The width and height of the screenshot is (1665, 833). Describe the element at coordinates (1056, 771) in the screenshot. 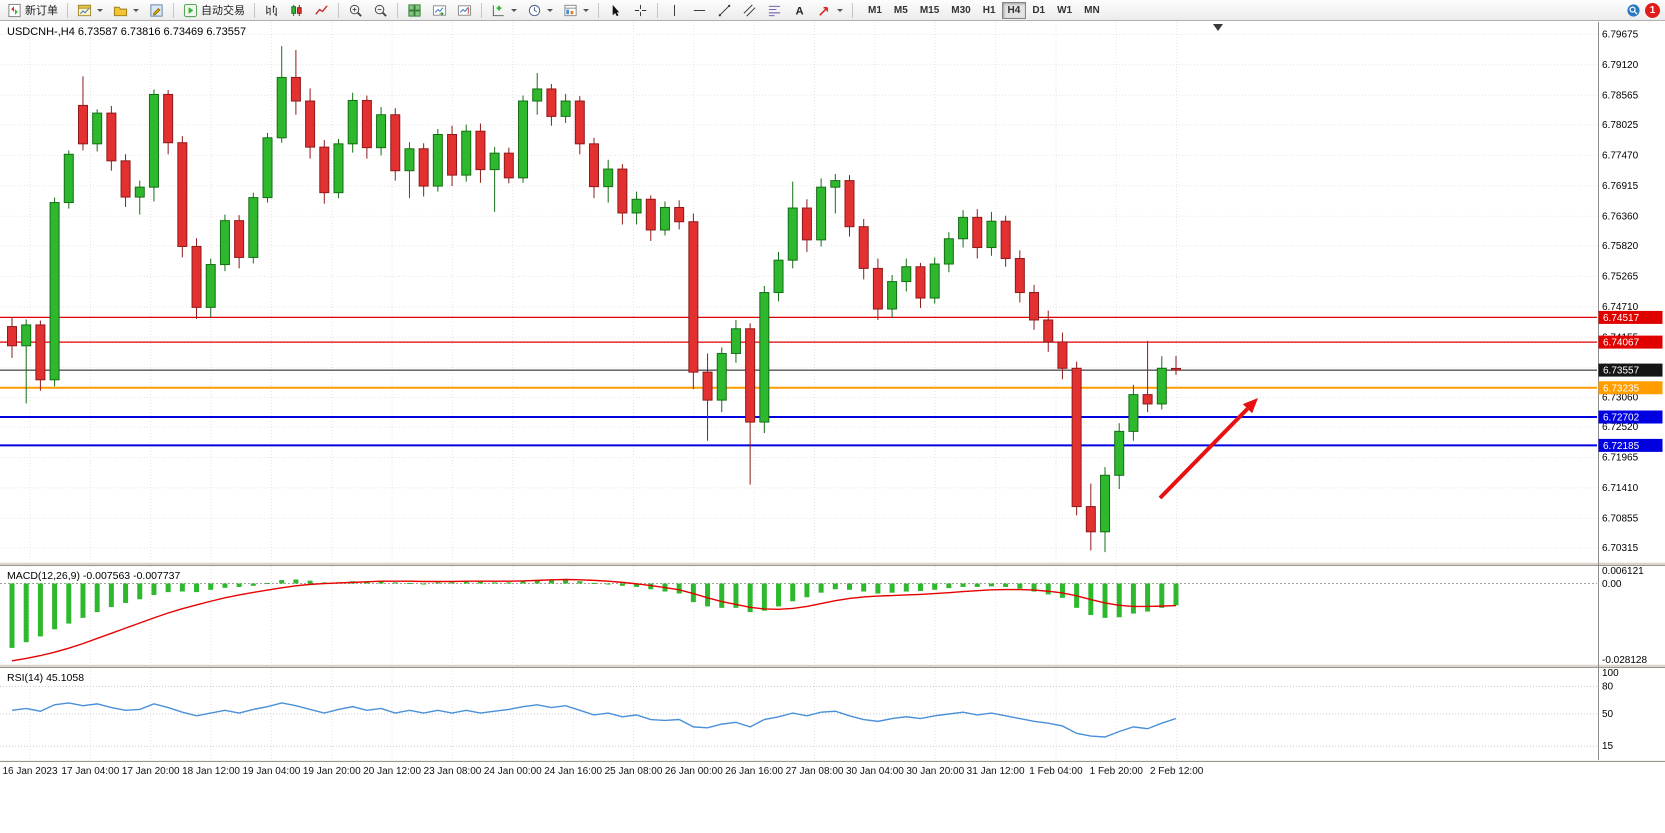

I see `svg-text: 1 Feb 04:00` at that location.